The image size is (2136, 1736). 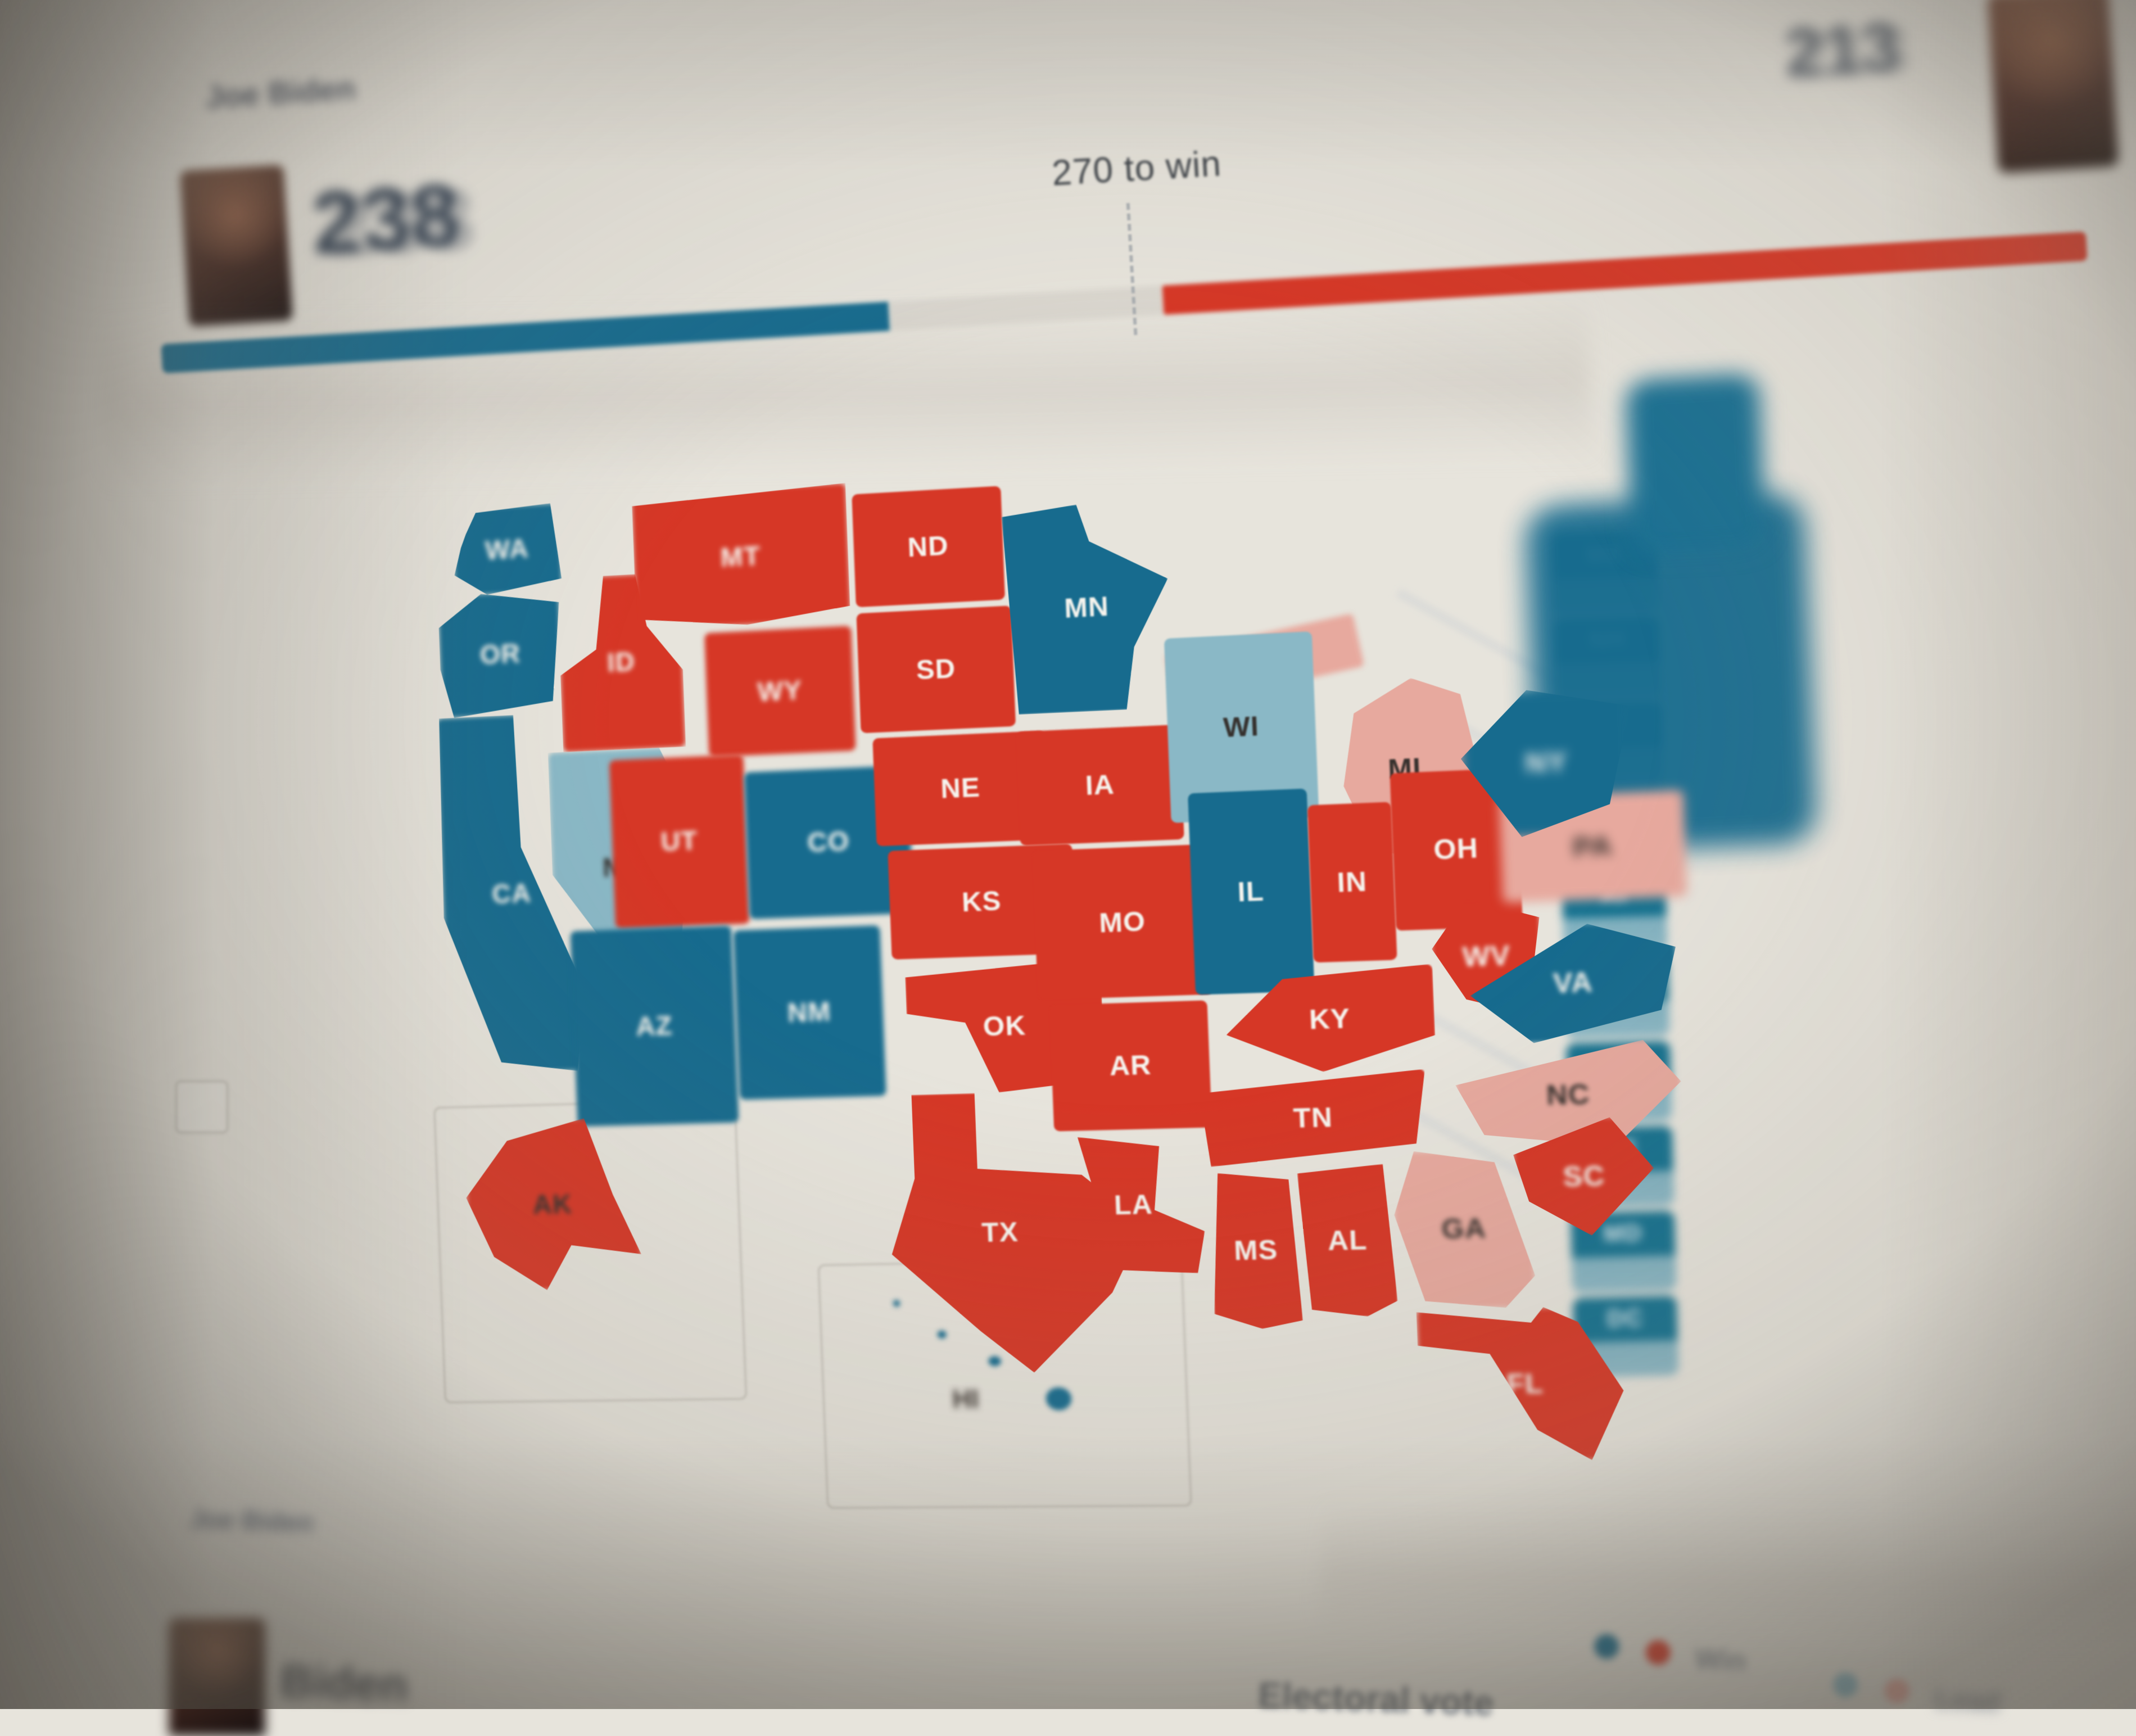 What do you see at coordinates (217, 1677) in the screenshot?
I see `footer-candidate-photo` at bounding box center [217, 1677].